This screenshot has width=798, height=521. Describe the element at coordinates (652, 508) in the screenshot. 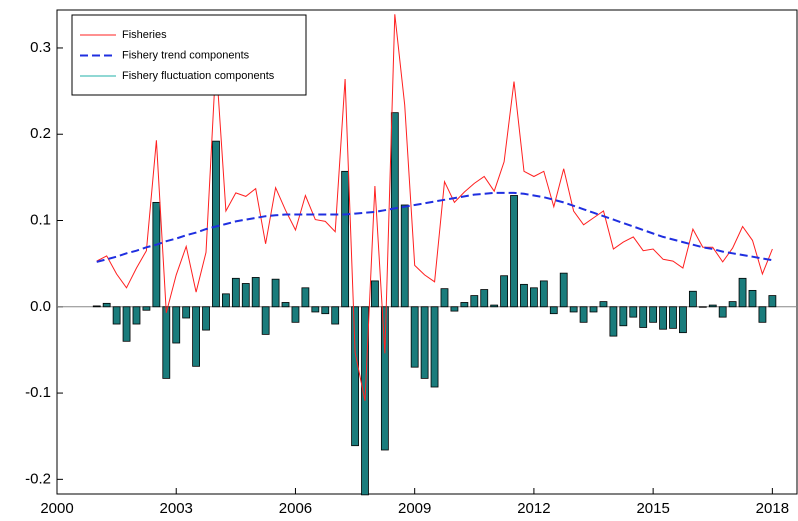

I see `x-tick-label: 2015` at that location.